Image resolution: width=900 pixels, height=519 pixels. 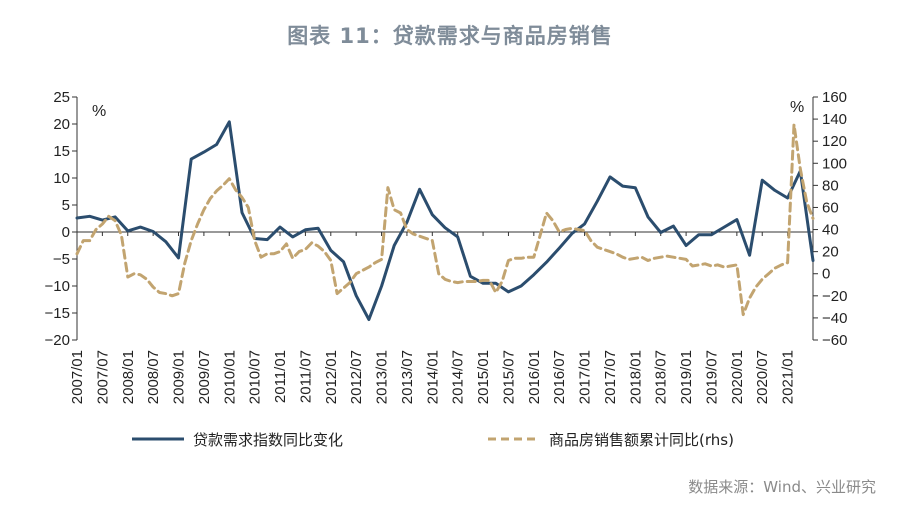 I want to click on x-tick-label: 2016/07, so click(x=559, y=377).